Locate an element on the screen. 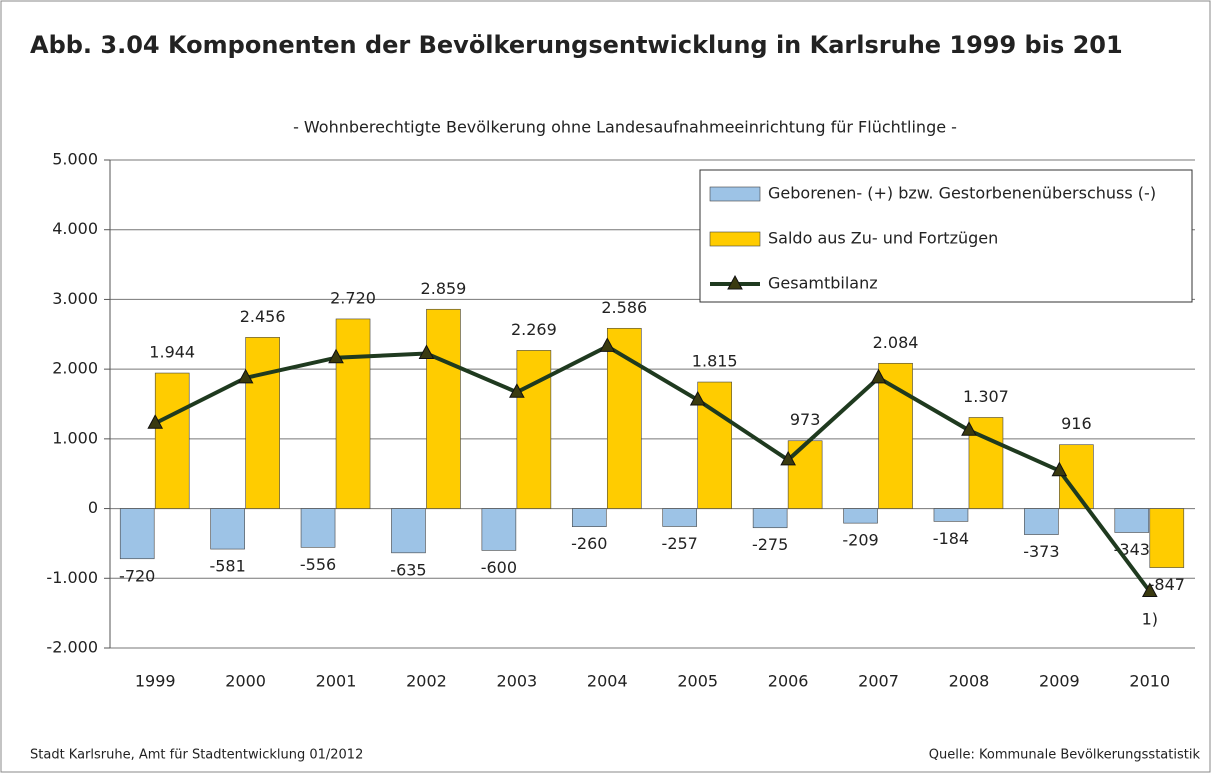  data-label: 2.720 is located at coordinates (353, 297).